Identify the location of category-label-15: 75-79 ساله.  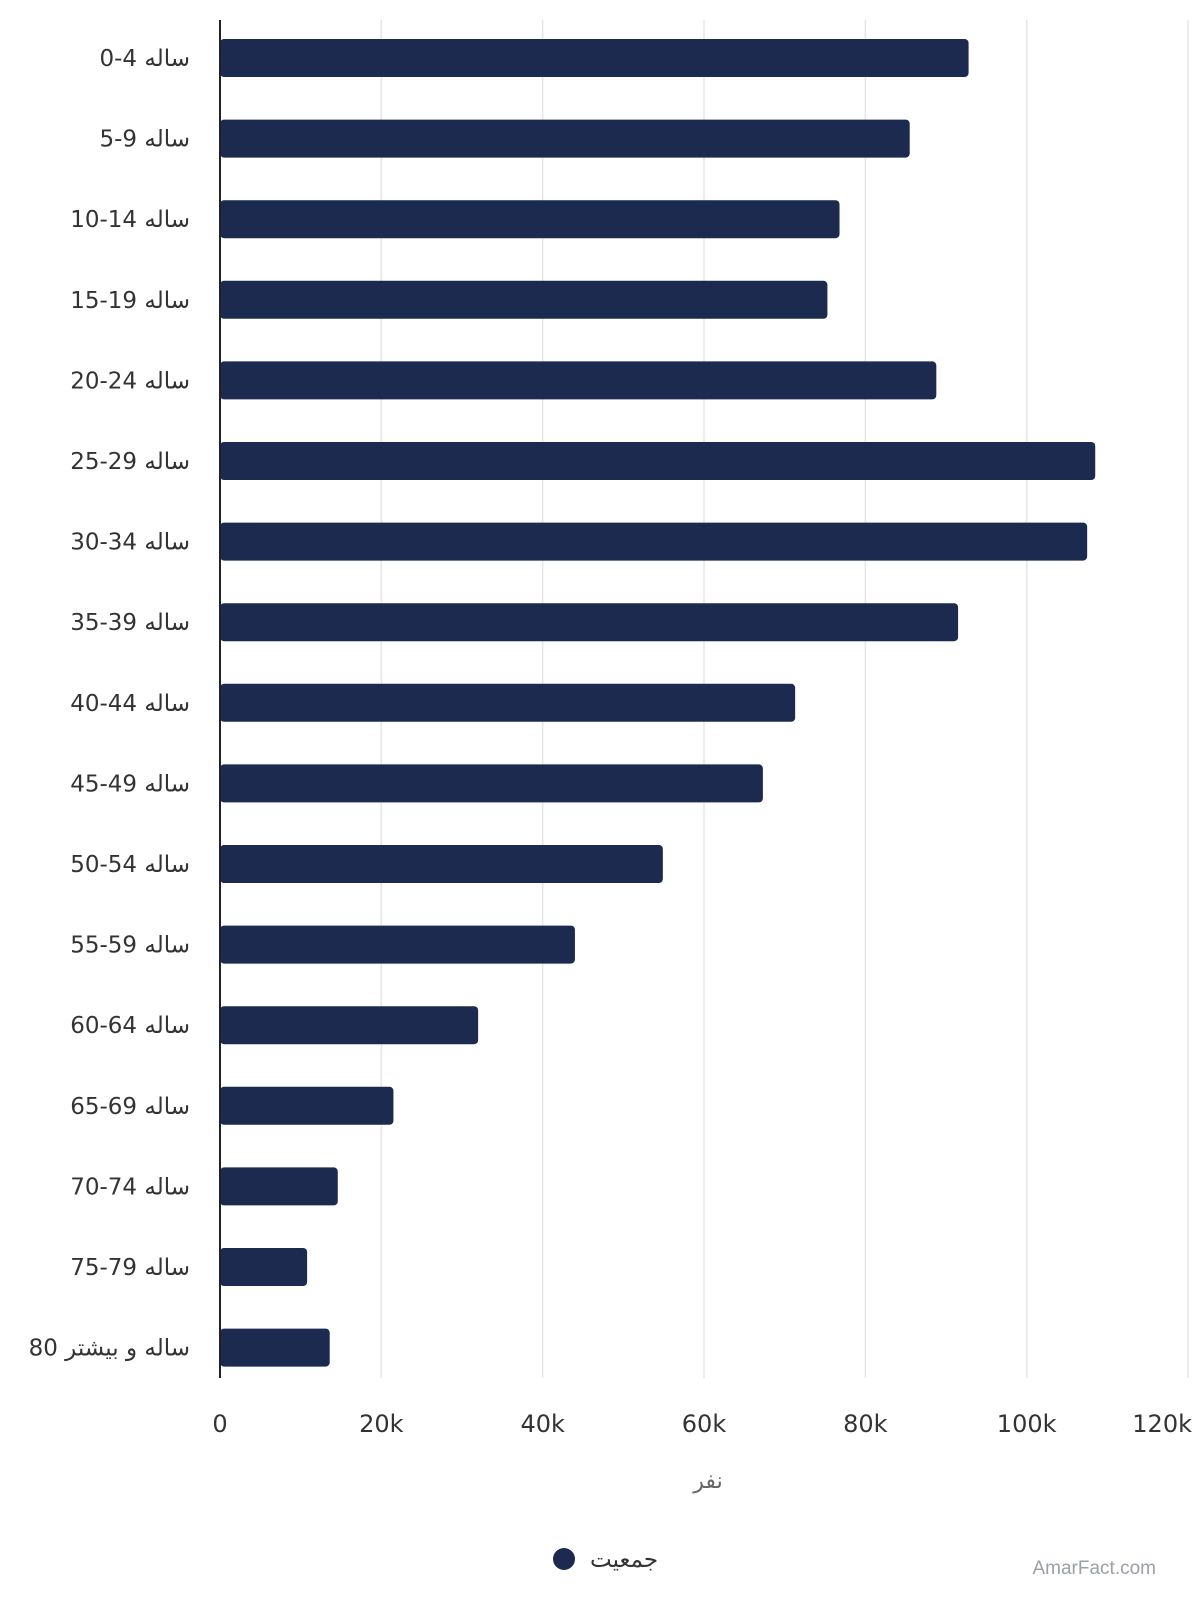
(130, 1268).